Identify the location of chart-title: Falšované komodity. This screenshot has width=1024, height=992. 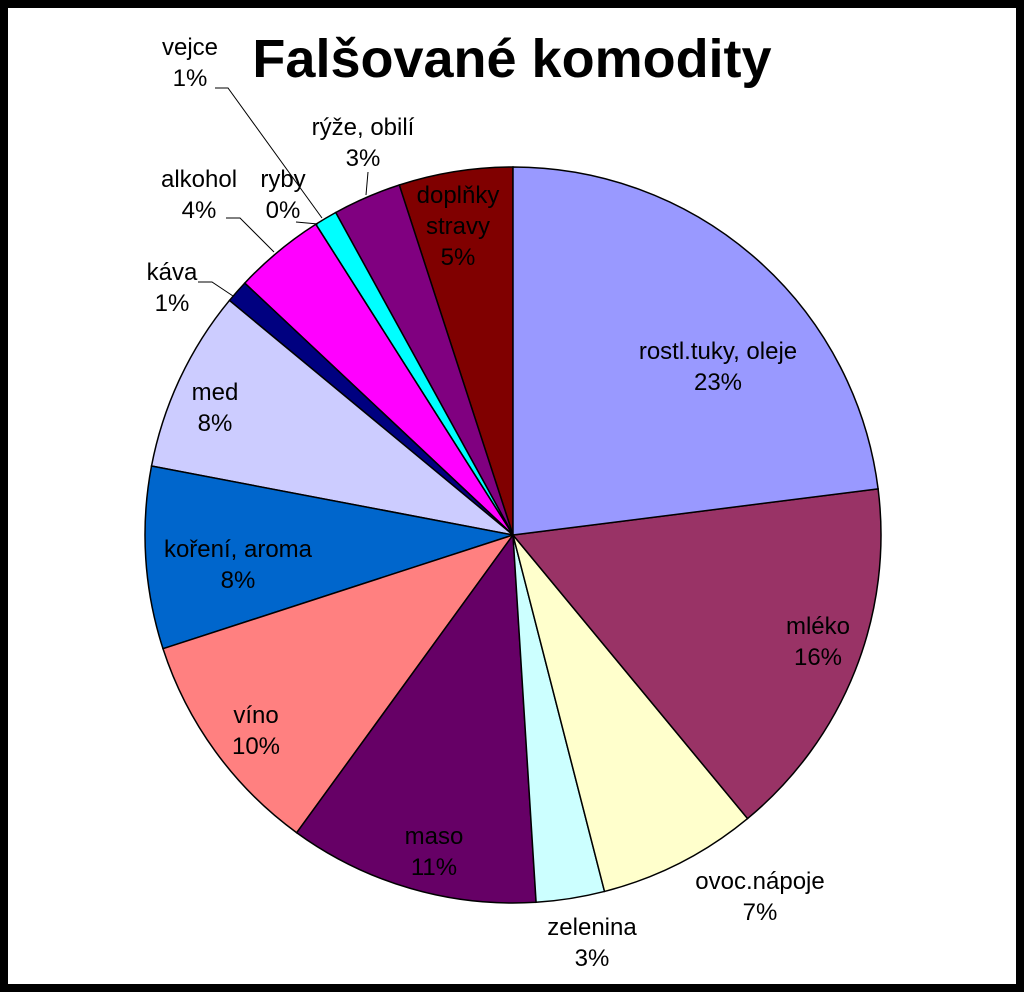
(512, 59).